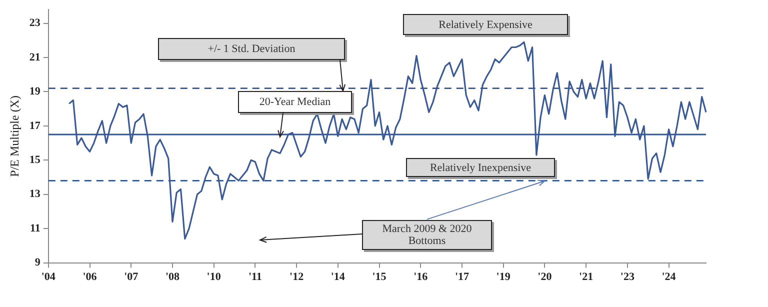 This screenshot has width=768, height=307. Describe the element at coordinates (35, 23) in the screenshot. I see `y-tick-label: 23` at that location.